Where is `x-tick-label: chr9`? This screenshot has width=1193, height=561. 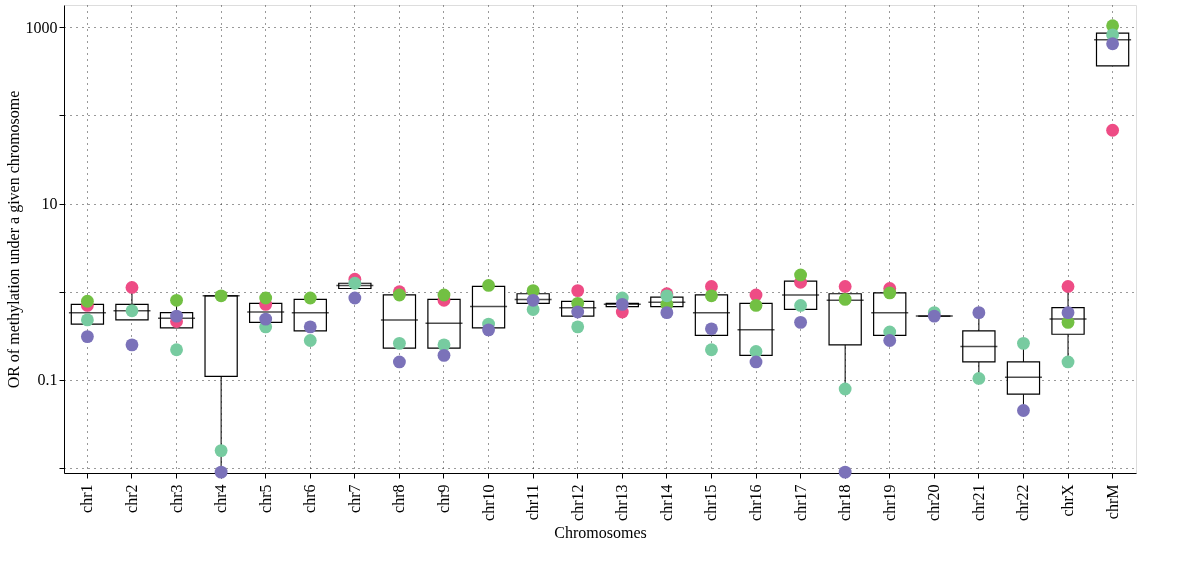
x-tick-label: chr9 is located at coordinates (443, 498).